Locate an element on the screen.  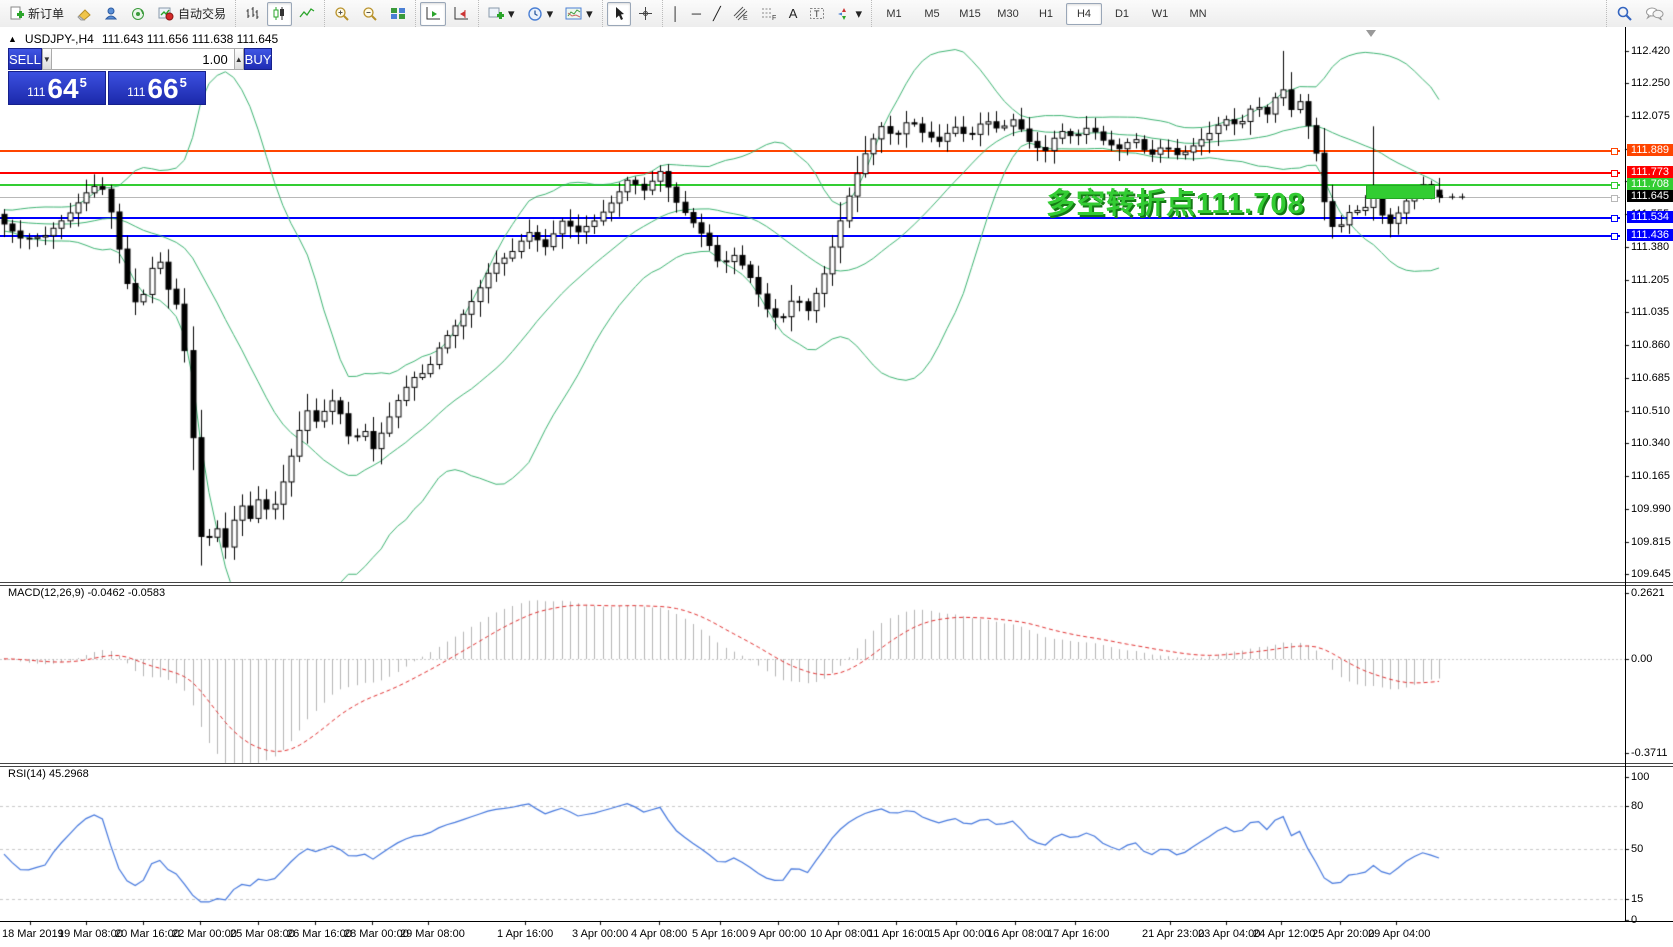
price-tick-label: 110.685 is located at coordinates (1650, 378).